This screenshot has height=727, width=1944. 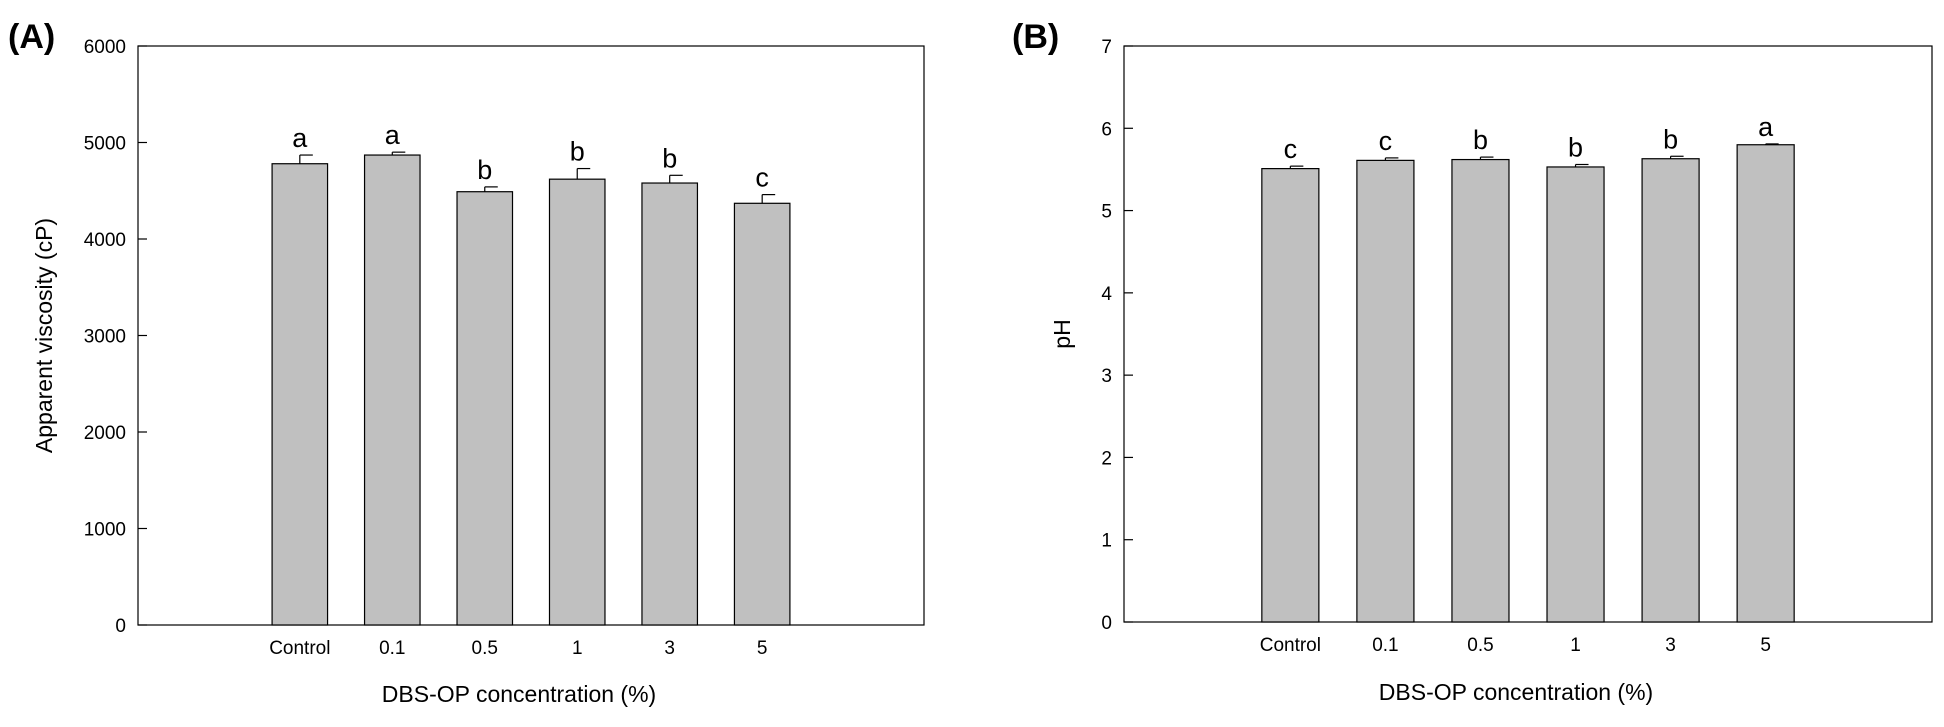 I want to click on panel-a-category-label: 0.1, so click(x=392, y=648).